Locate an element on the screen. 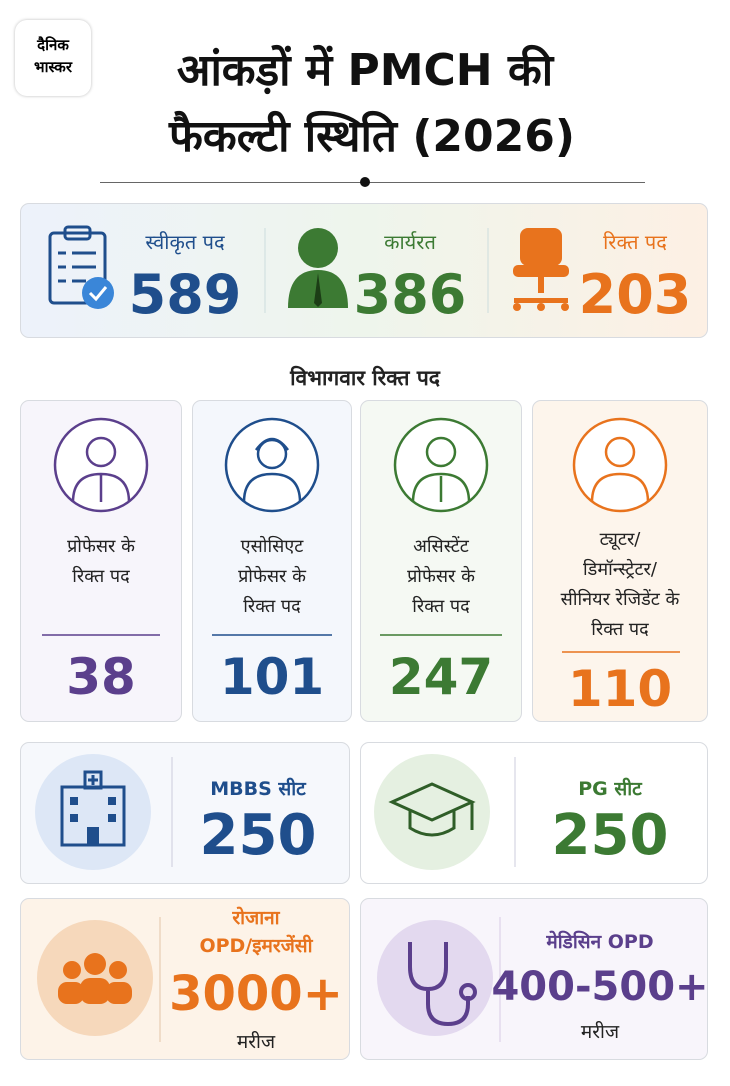 Image resolution: width=730 pixels, height=1086 pixels. opd-label: मेडिसिन OPD is located at coordinates (599, 941).